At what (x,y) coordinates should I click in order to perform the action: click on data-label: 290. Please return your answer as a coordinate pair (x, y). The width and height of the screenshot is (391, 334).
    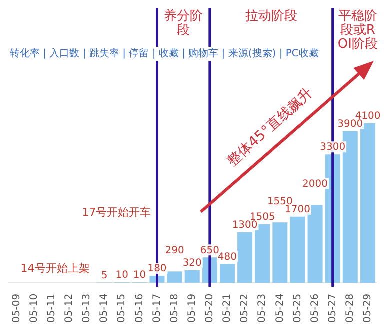
    Looking at the image, I should click on (174, 250).